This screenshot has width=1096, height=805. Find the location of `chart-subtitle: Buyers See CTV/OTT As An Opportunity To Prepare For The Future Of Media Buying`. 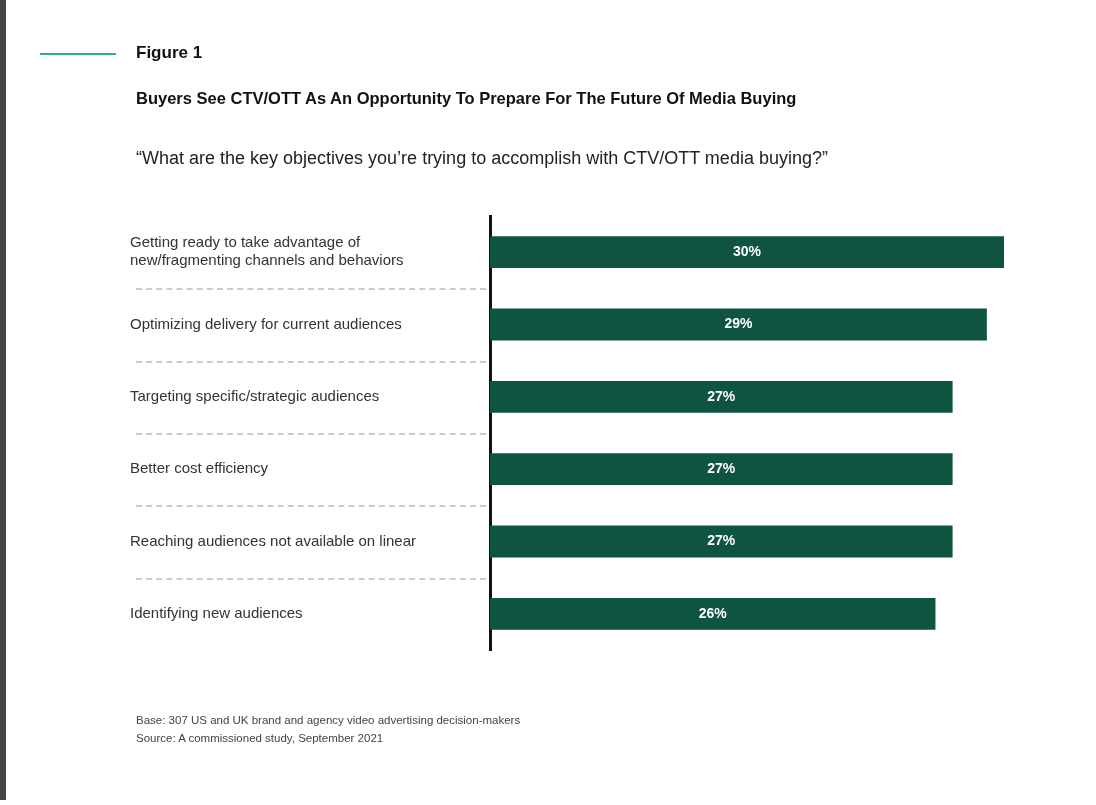

chart-subtitle: Buyers See CTV/OTT As An Opportunity To Prepare For The Future Of Media Buying is located at coordinates (466, 98).